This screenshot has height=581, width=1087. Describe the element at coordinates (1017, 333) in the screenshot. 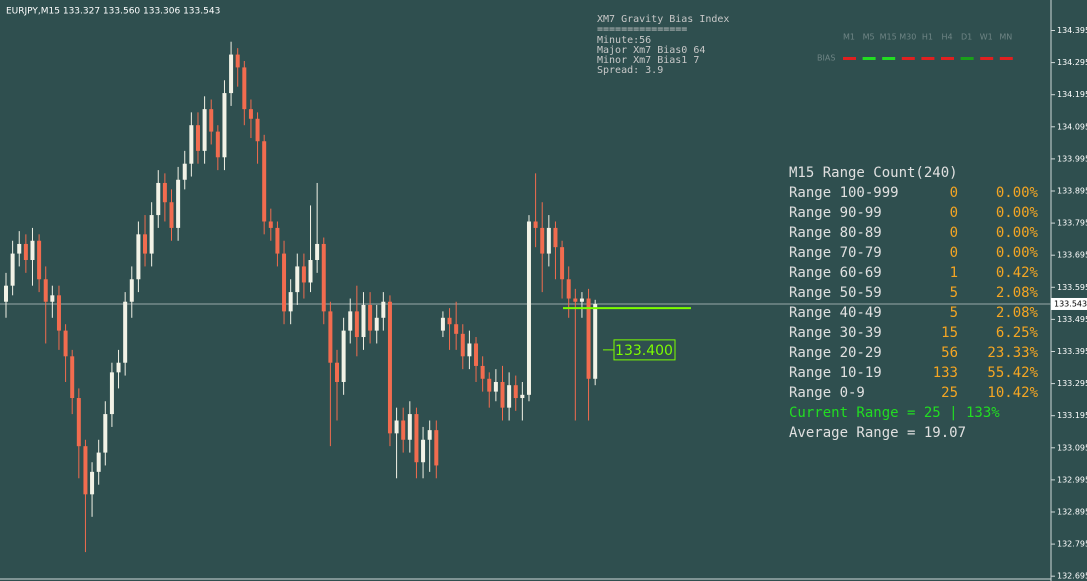

I see `range-percent: 6.25%` at that location.